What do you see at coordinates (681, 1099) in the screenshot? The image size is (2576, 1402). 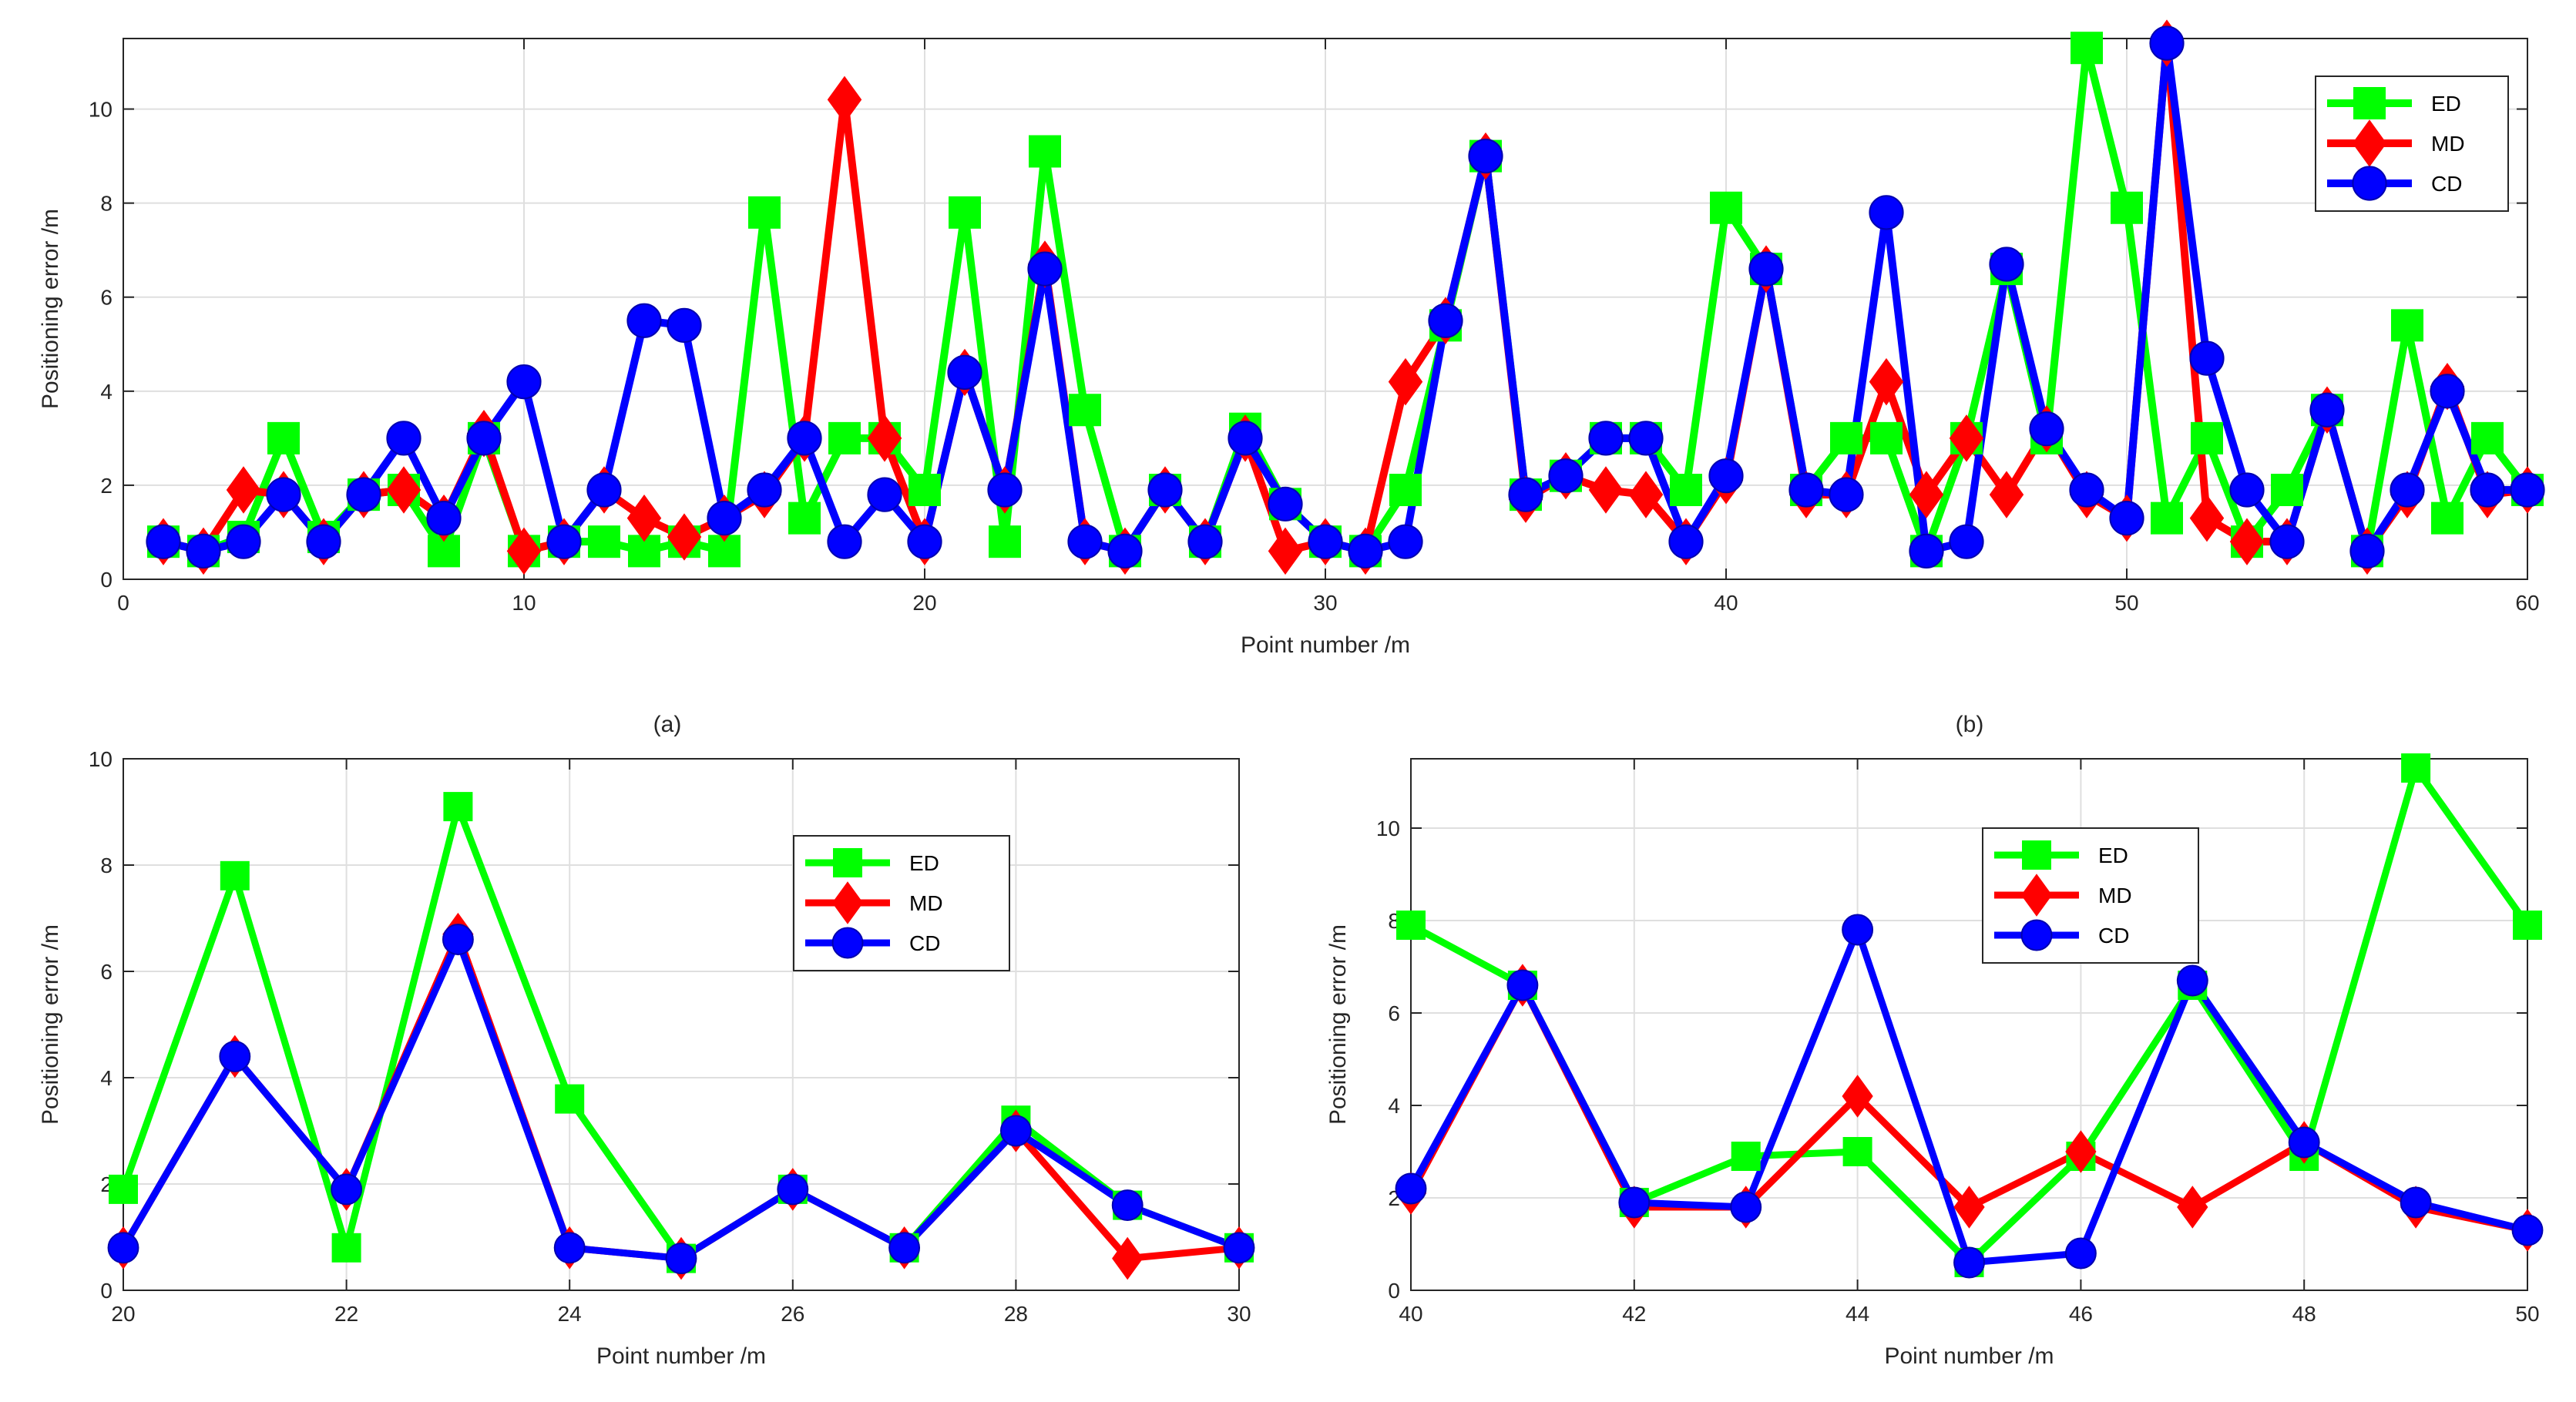 I see `series-markers-cd` at bounding box center [681, 1099].